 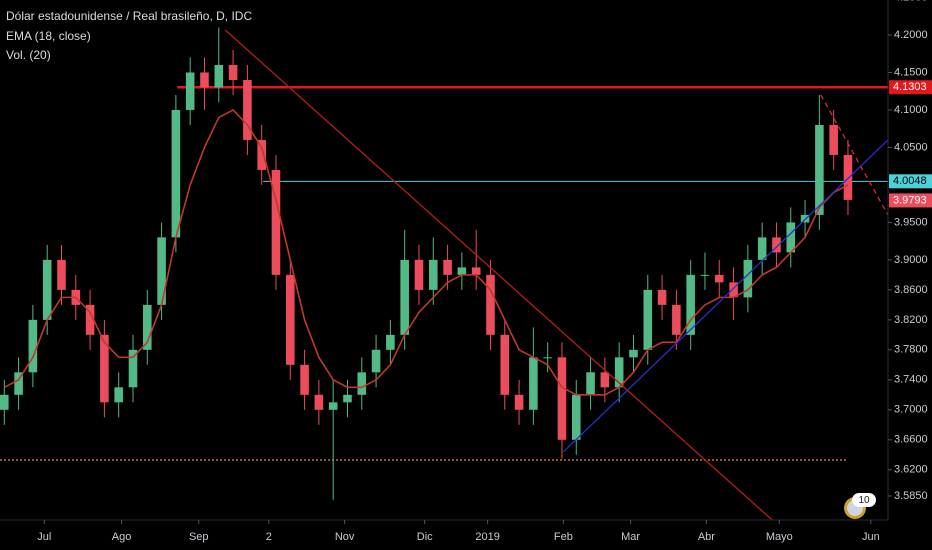 I want to click on y-tick-label: 3.5850, so click(x=911, y=496).